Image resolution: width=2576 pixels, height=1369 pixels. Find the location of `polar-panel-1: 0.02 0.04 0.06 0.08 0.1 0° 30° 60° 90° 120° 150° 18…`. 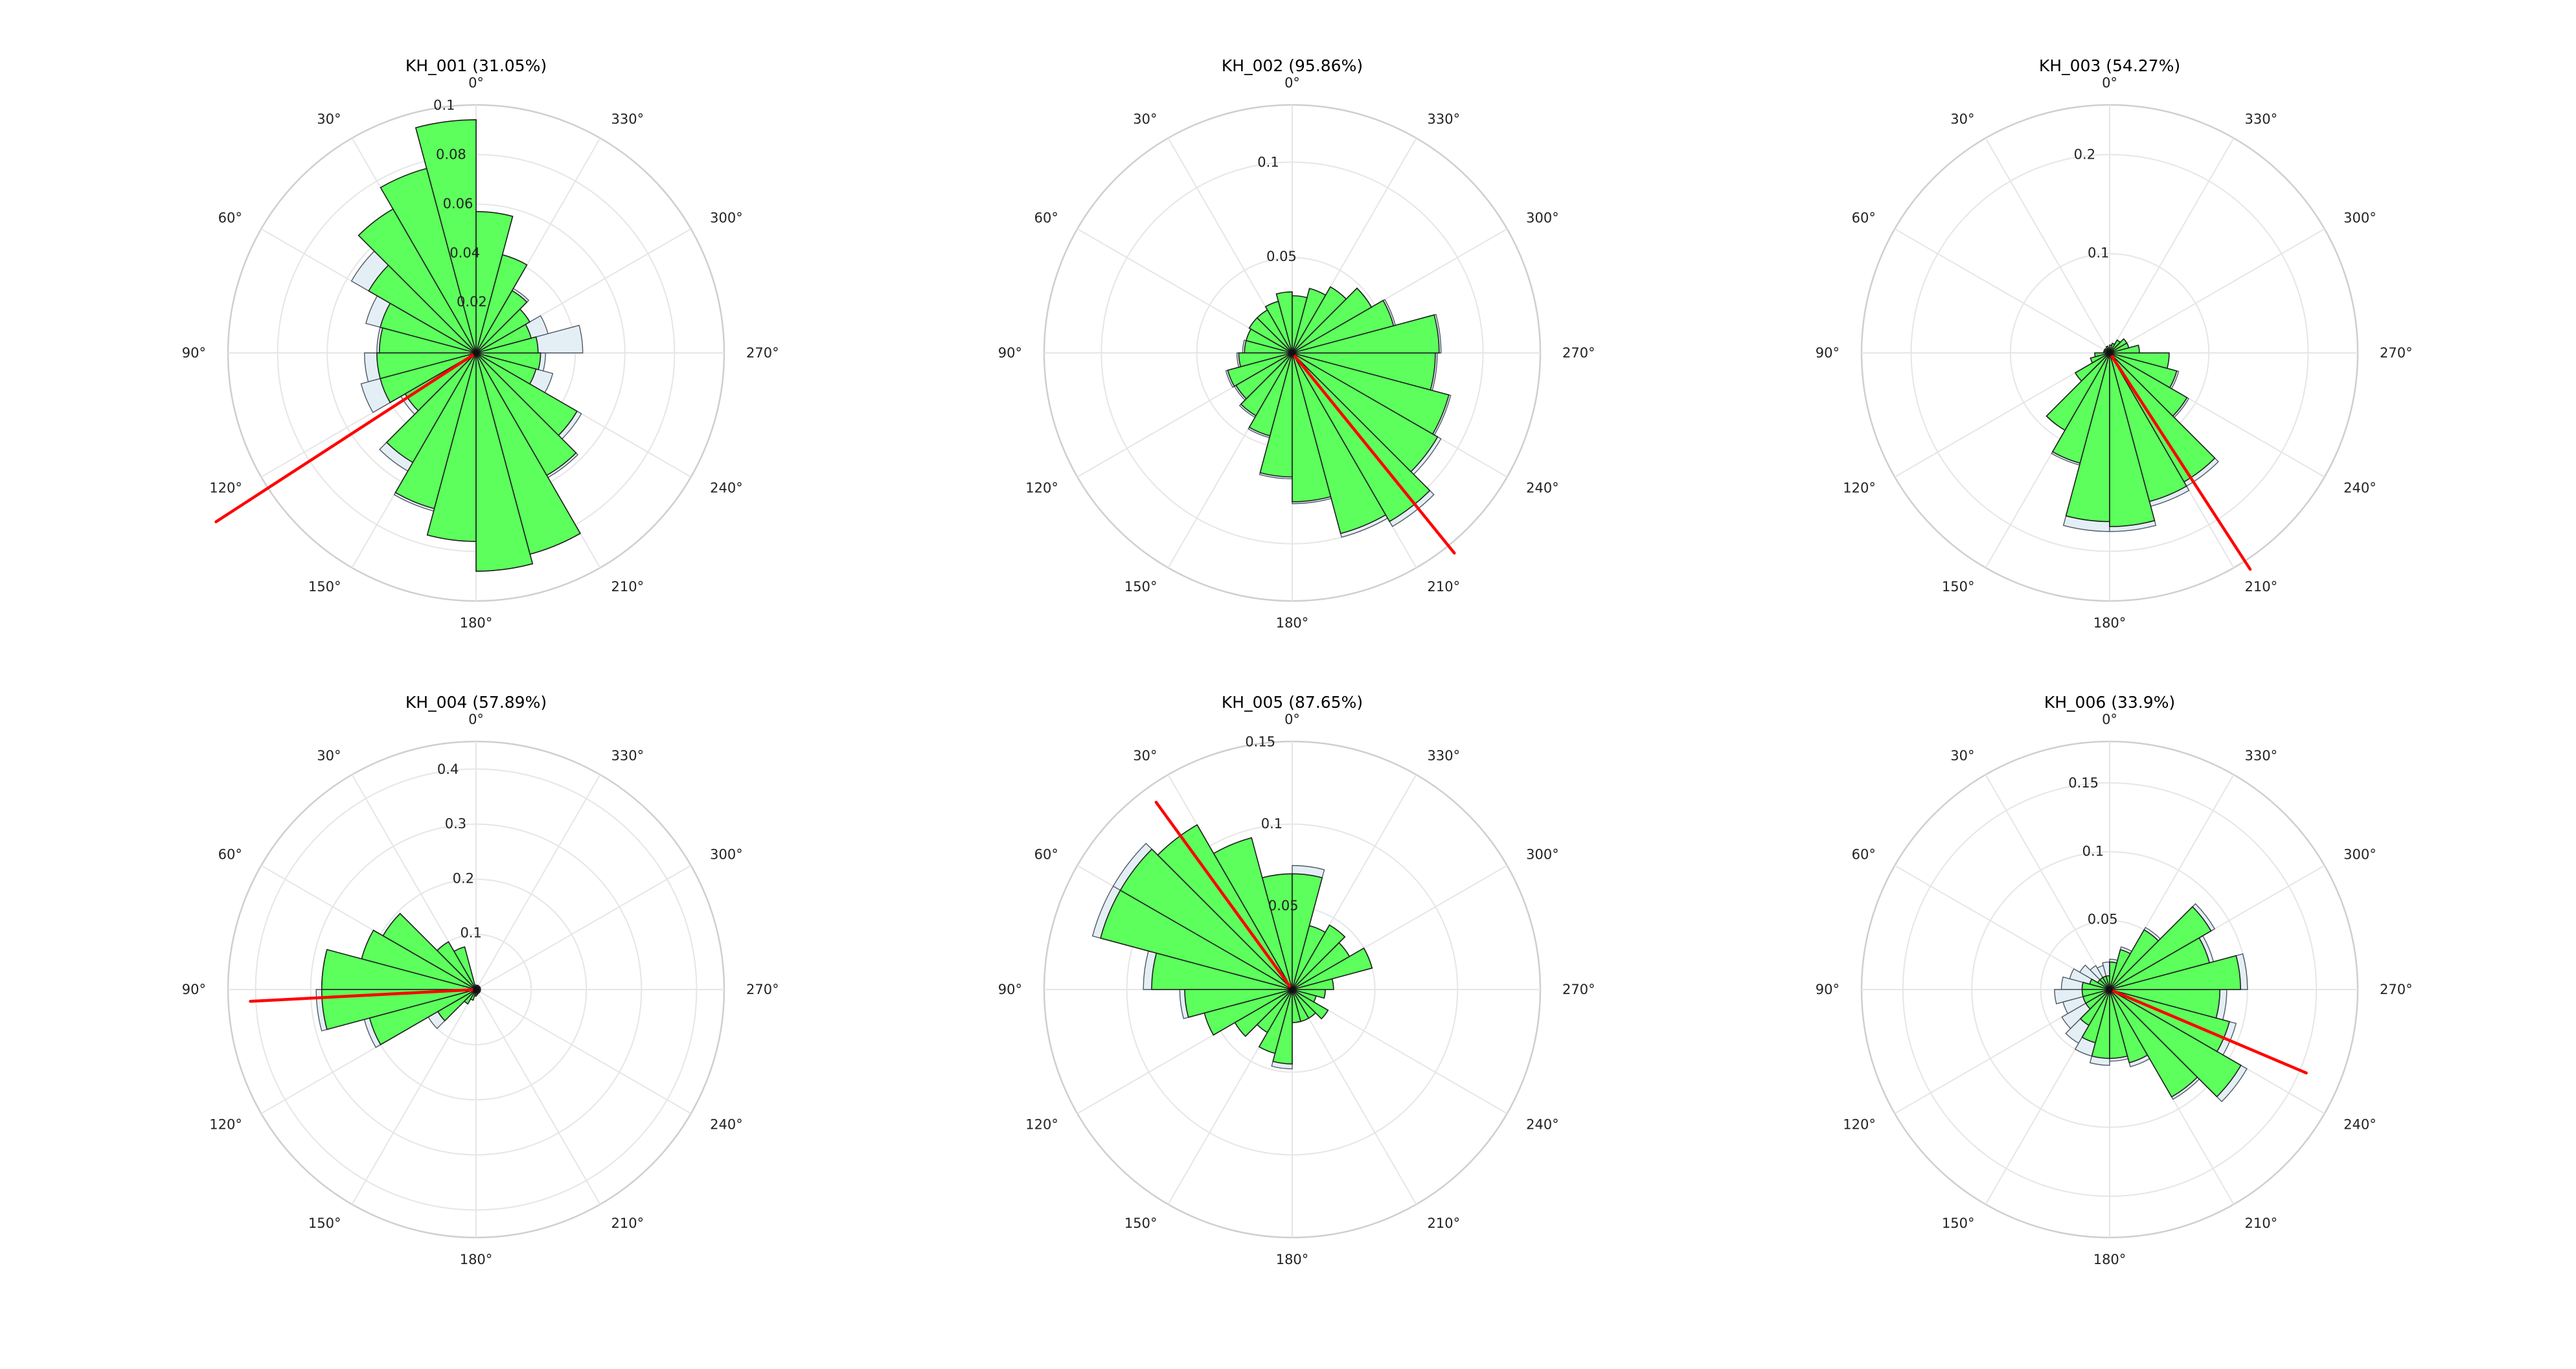

polar-panel-1: 0.02 0.04 0.06 0.08 0.1 0° 30° 60° 90° 120° 150° 18… is located at coordinates (481, 343).